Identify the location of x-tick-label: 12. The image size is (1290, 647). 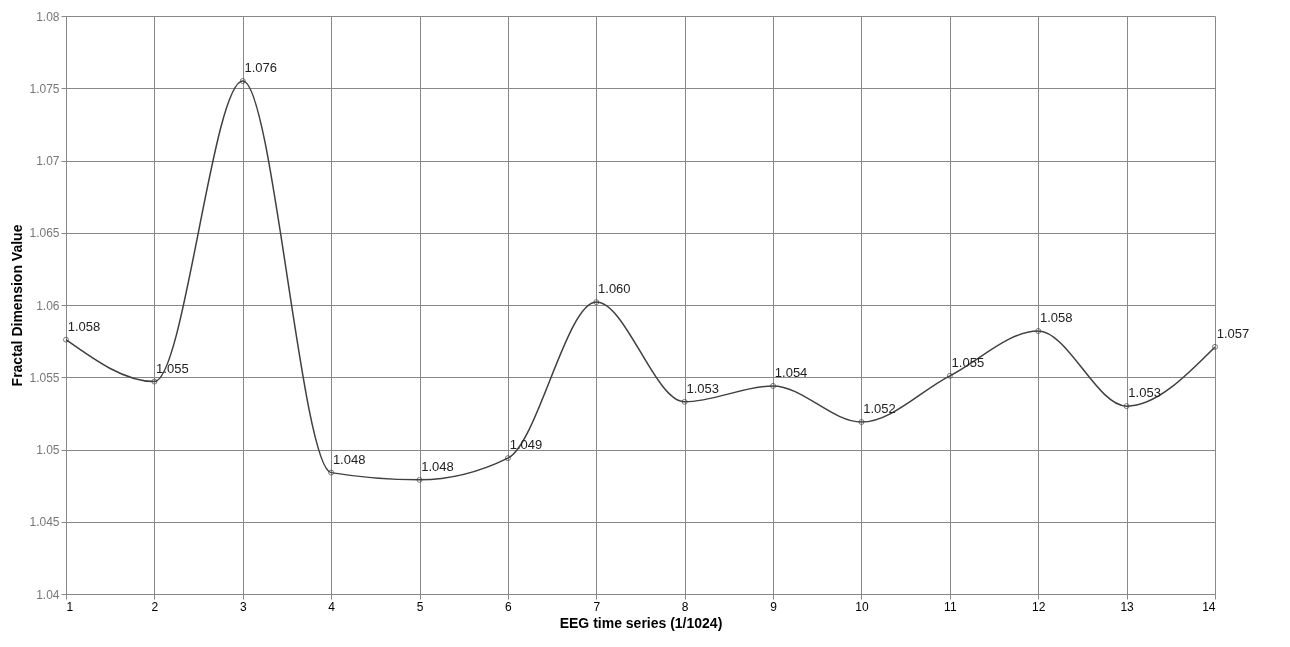
(1039, 606).